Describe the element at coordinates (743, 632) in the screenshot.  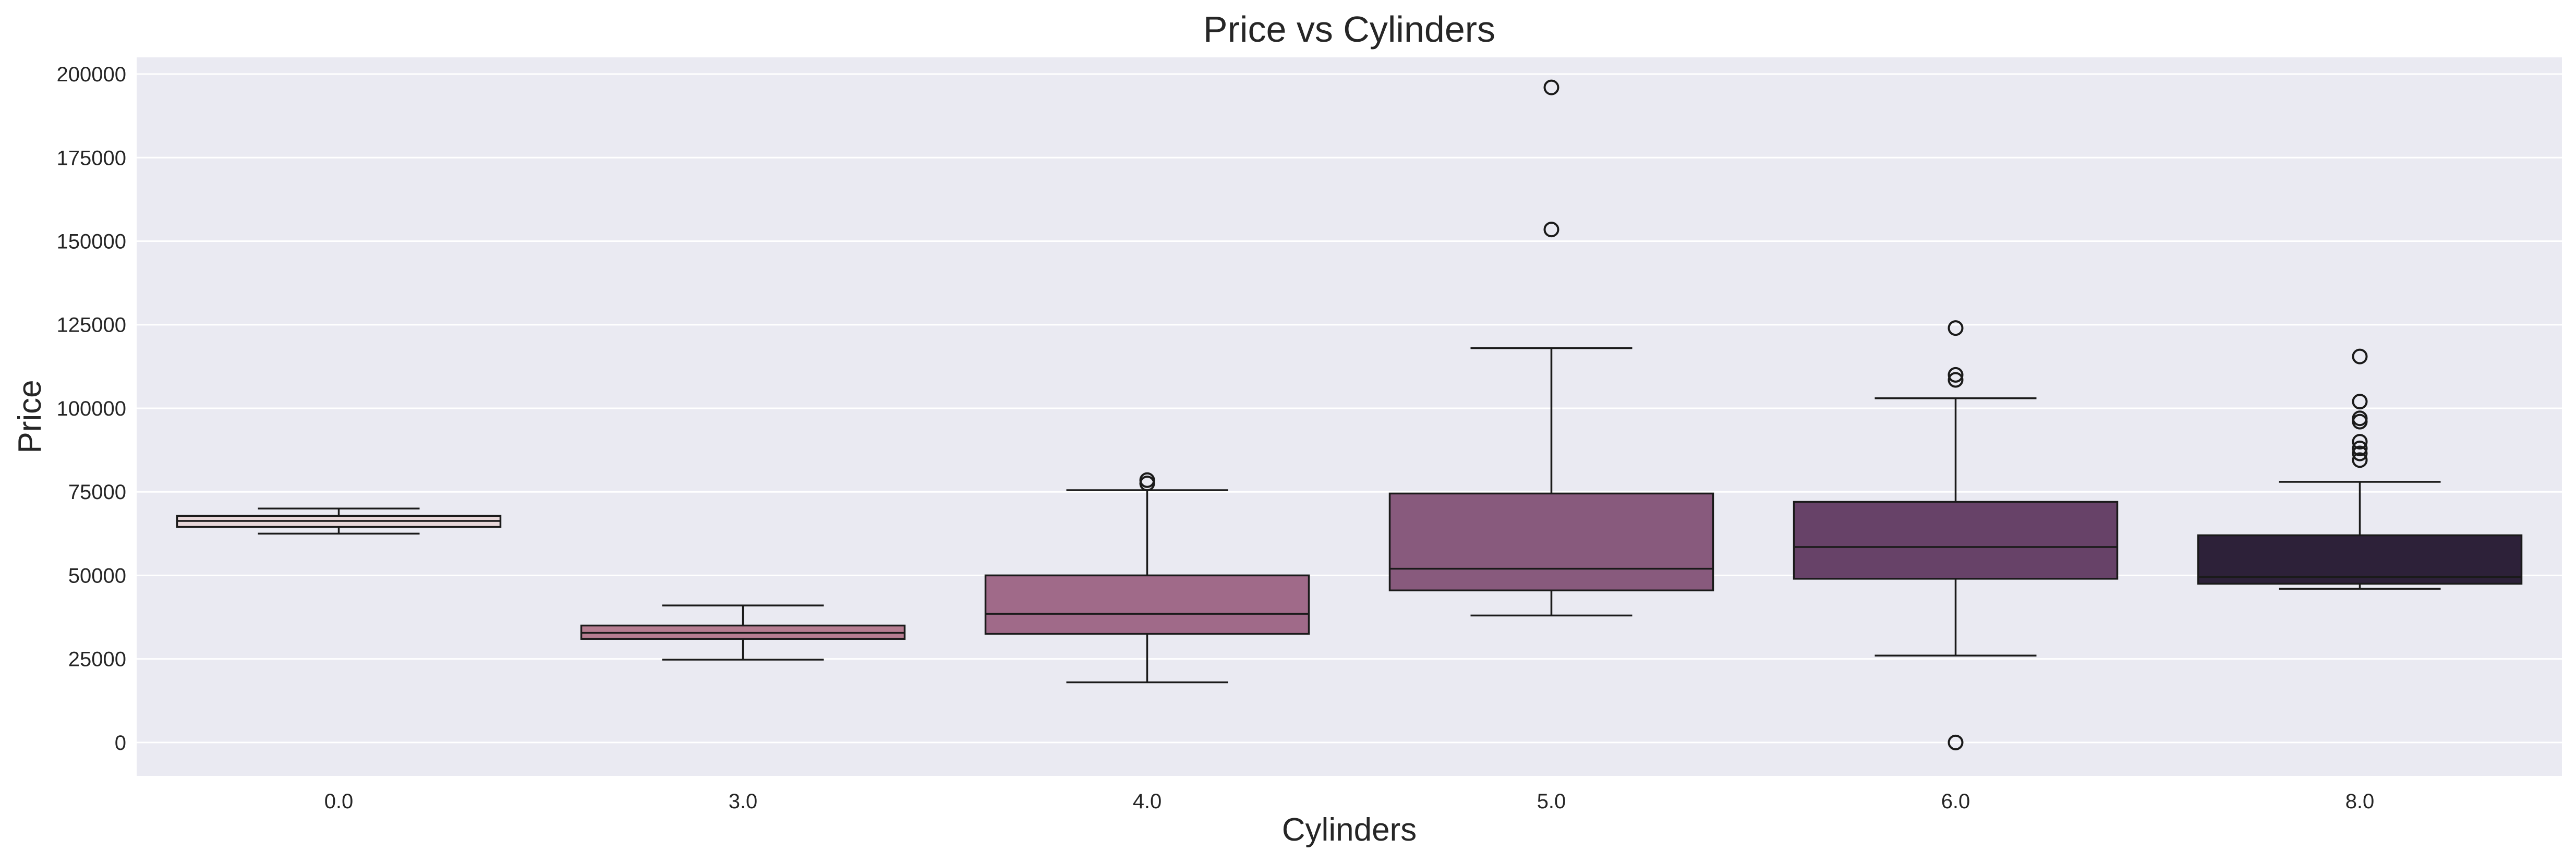
I see `box-group-3.0` at that location.